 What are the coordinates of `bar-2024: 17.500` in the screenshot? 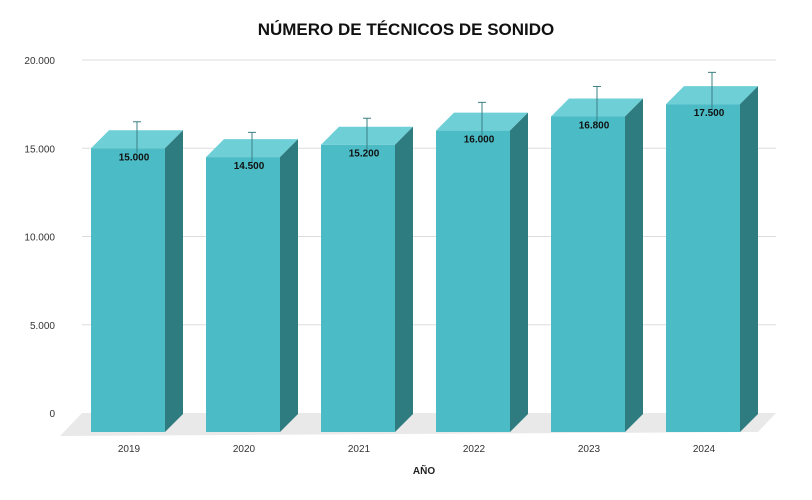 It's located at (712, 251).